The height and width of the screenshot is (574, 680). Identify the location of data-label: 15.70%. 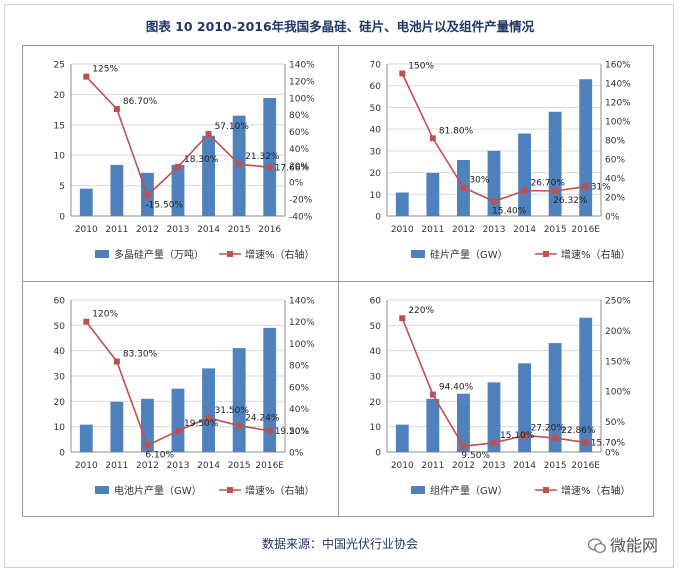
(608, 443).